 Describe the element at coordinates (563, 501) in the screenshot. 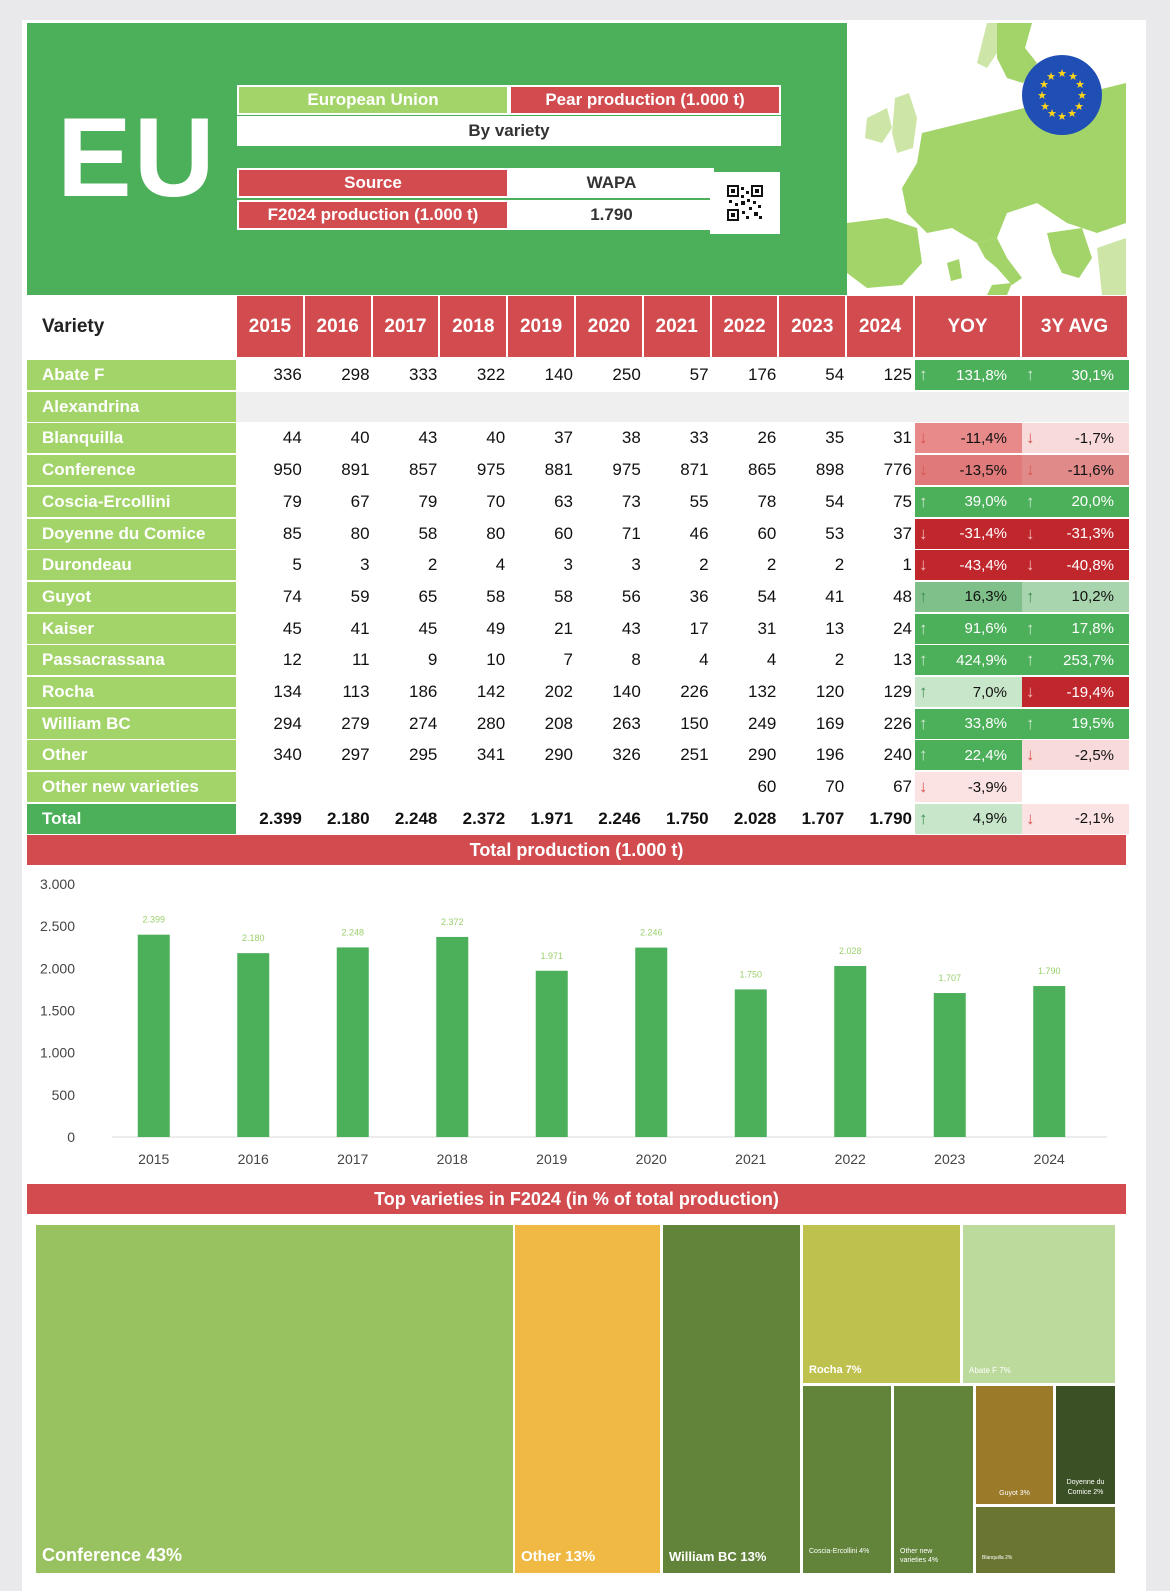

I see `value-cell: 63` at that location.